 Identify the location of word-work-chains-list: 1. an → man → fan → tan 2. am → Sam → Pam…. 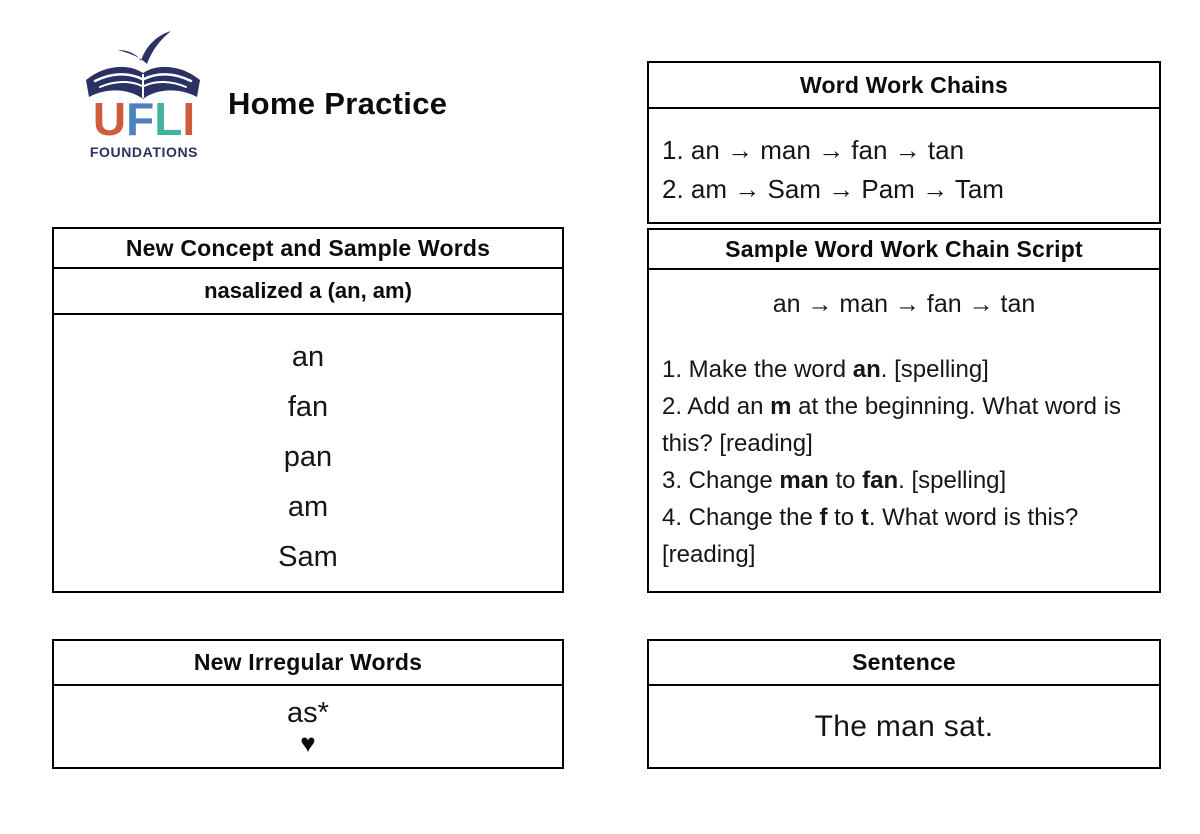
(904, 159).